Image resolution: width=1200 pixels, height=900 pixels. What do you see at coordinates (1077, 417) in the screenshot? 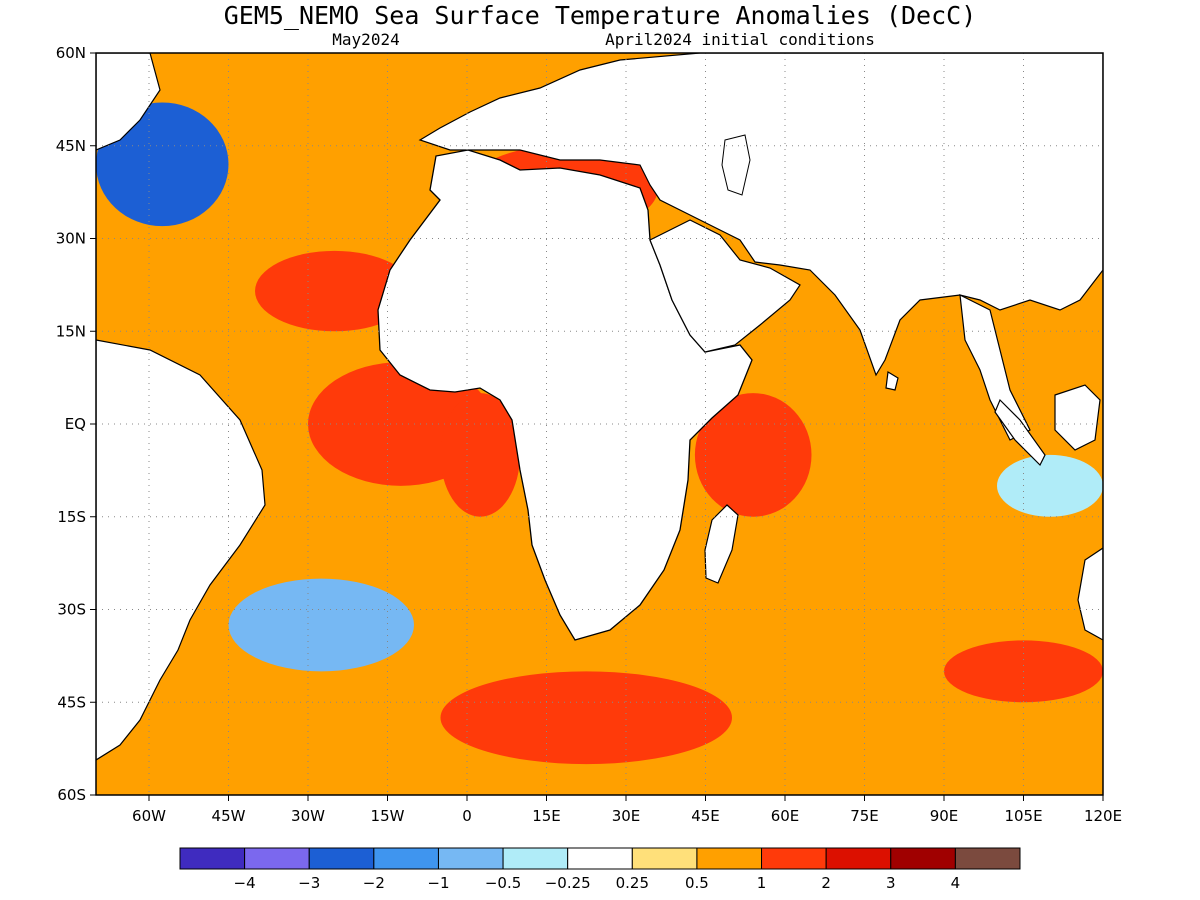
I see `borneo-land` at bounding box center [1077, 417].